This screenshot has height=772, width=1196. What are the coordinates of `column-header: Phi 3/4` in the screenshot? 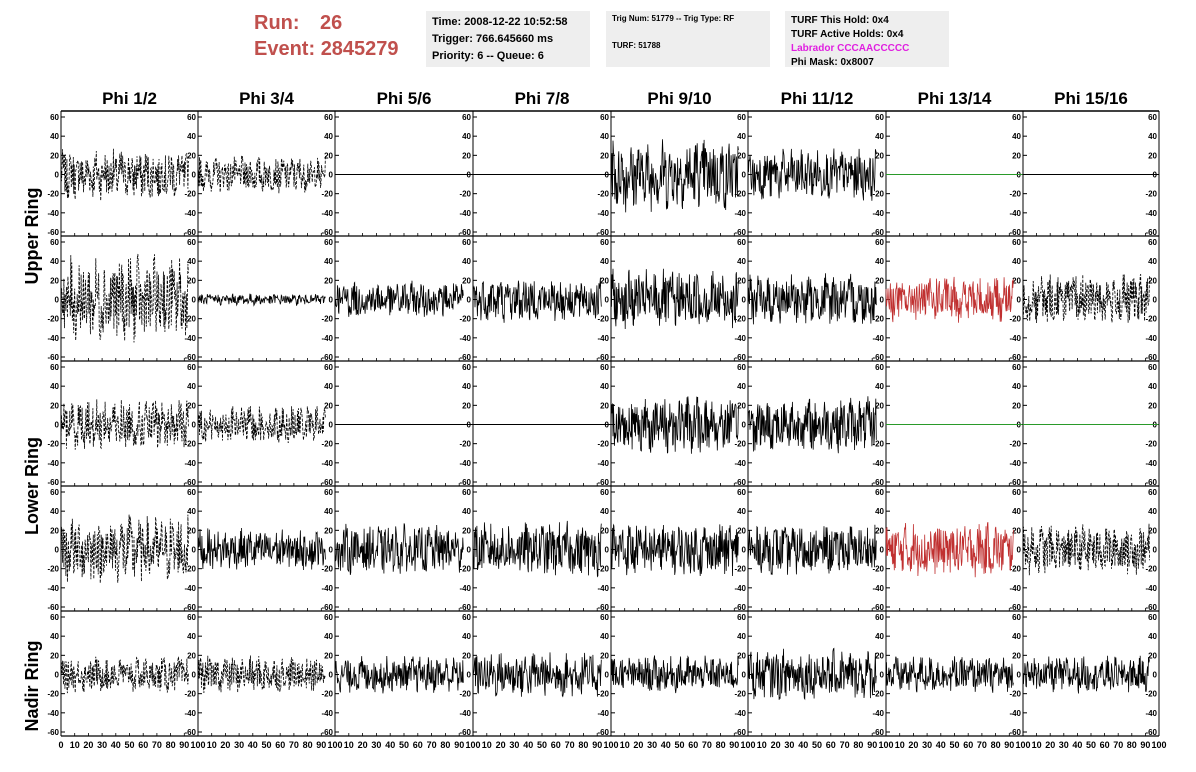 It's located at (266, 98).